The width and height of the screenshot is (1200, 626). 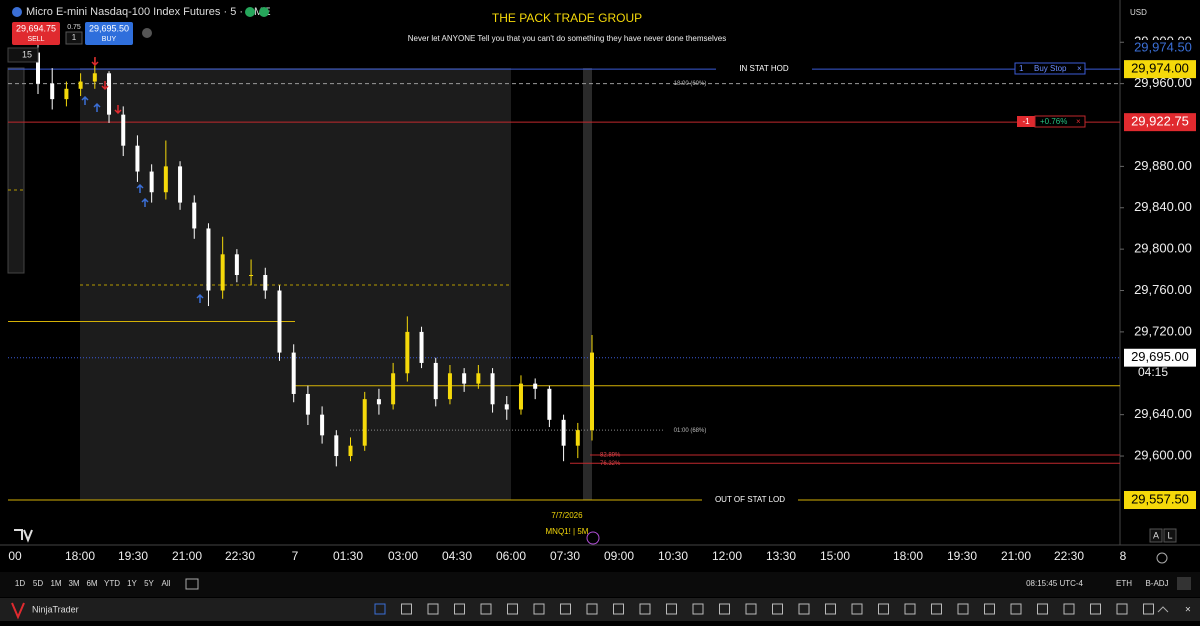 What do you see at coordinates (109, 33) in the screenshot?
I see `buy-button` at bounding box center [109, 33].